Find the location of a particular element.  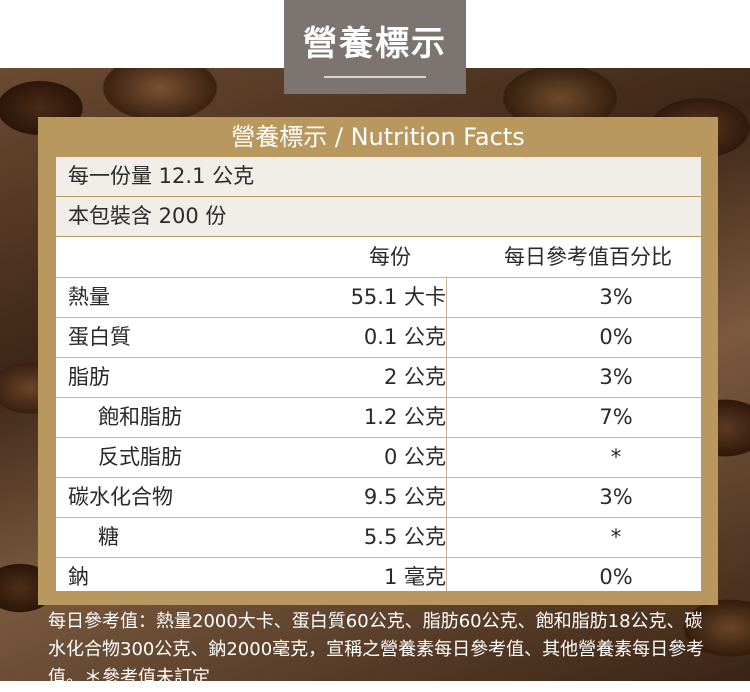

daily-value-percent: 7% is located at coordinates (616, 417).